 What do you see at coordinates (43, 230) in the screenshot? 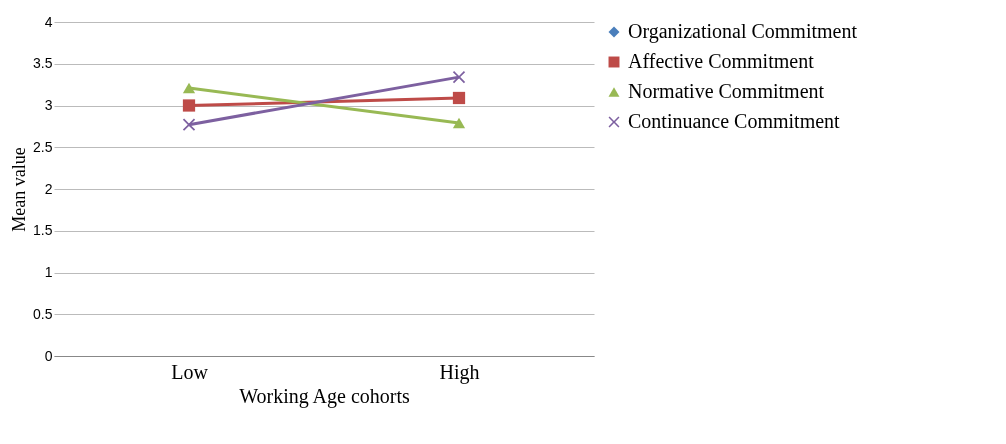
I see `y-tick-label: 1.5` at bounding box center [43, 230].